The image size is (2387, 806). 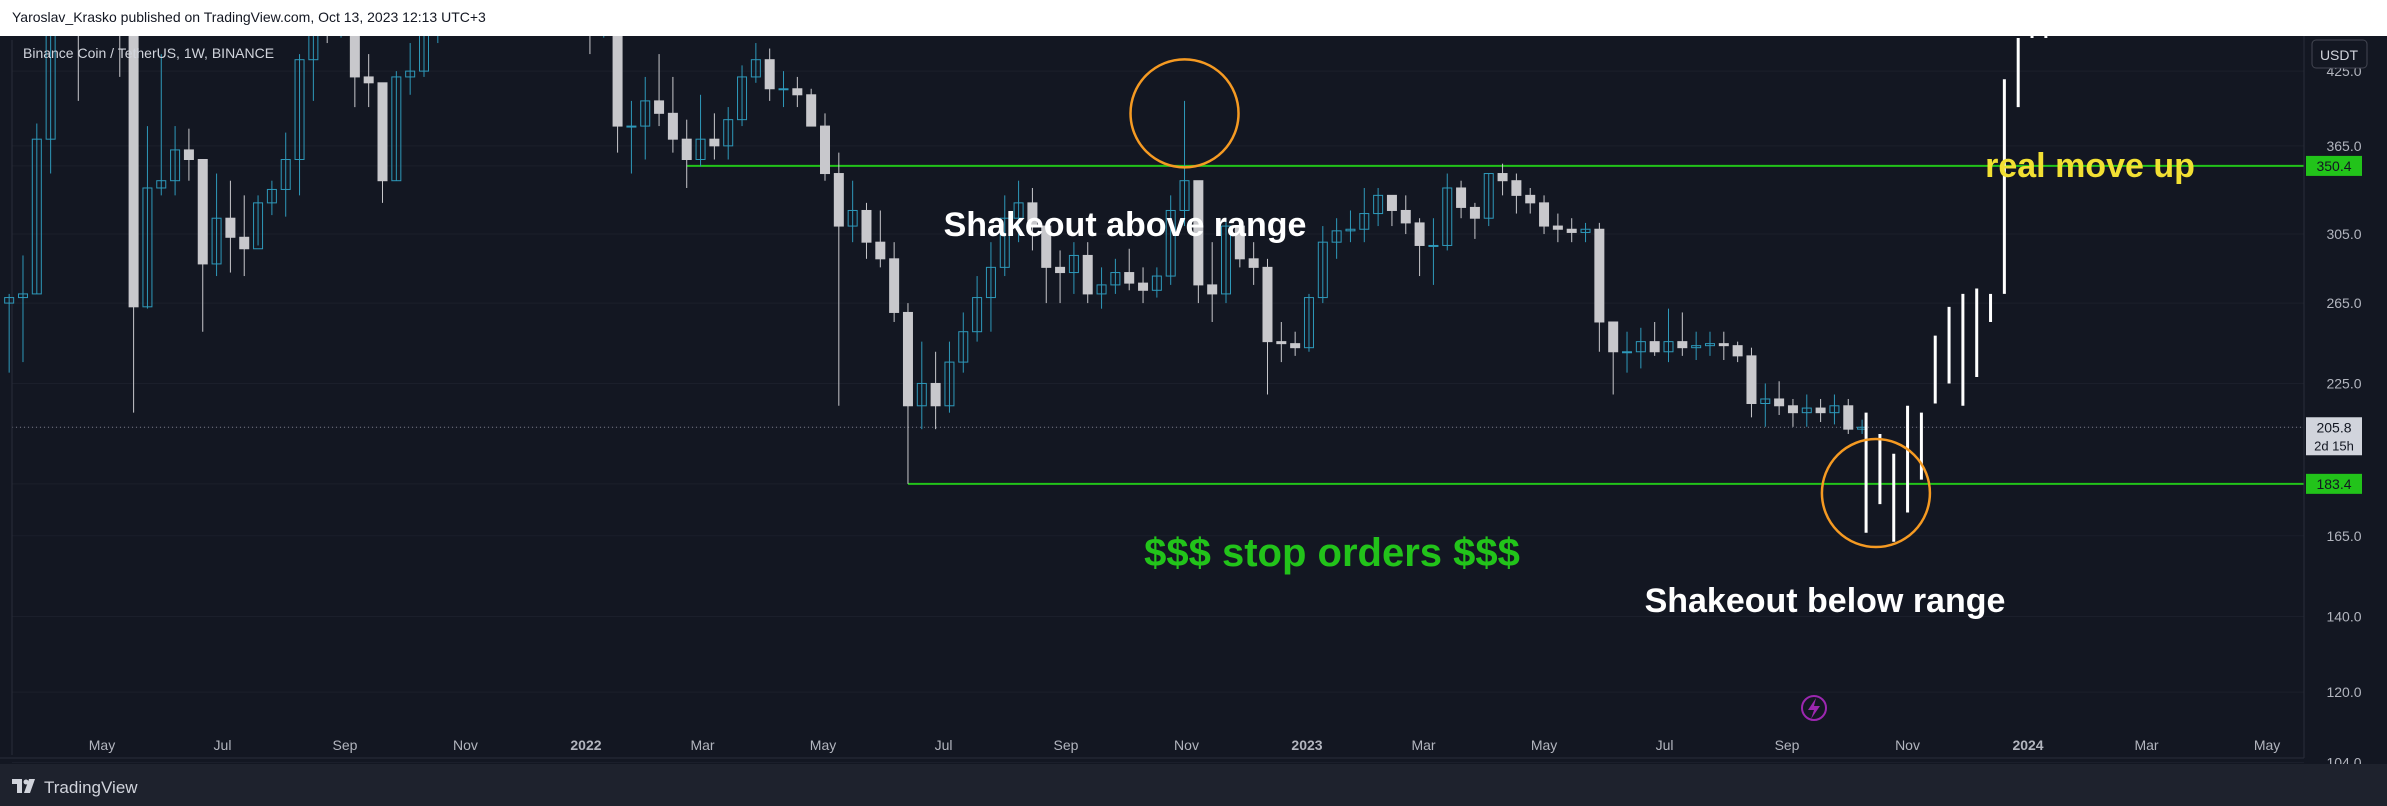 What do you see at coordinates (2343, 536) in the screenshot?
I see `price-tick-label: 165.0` at bounding box center [2343, 536].